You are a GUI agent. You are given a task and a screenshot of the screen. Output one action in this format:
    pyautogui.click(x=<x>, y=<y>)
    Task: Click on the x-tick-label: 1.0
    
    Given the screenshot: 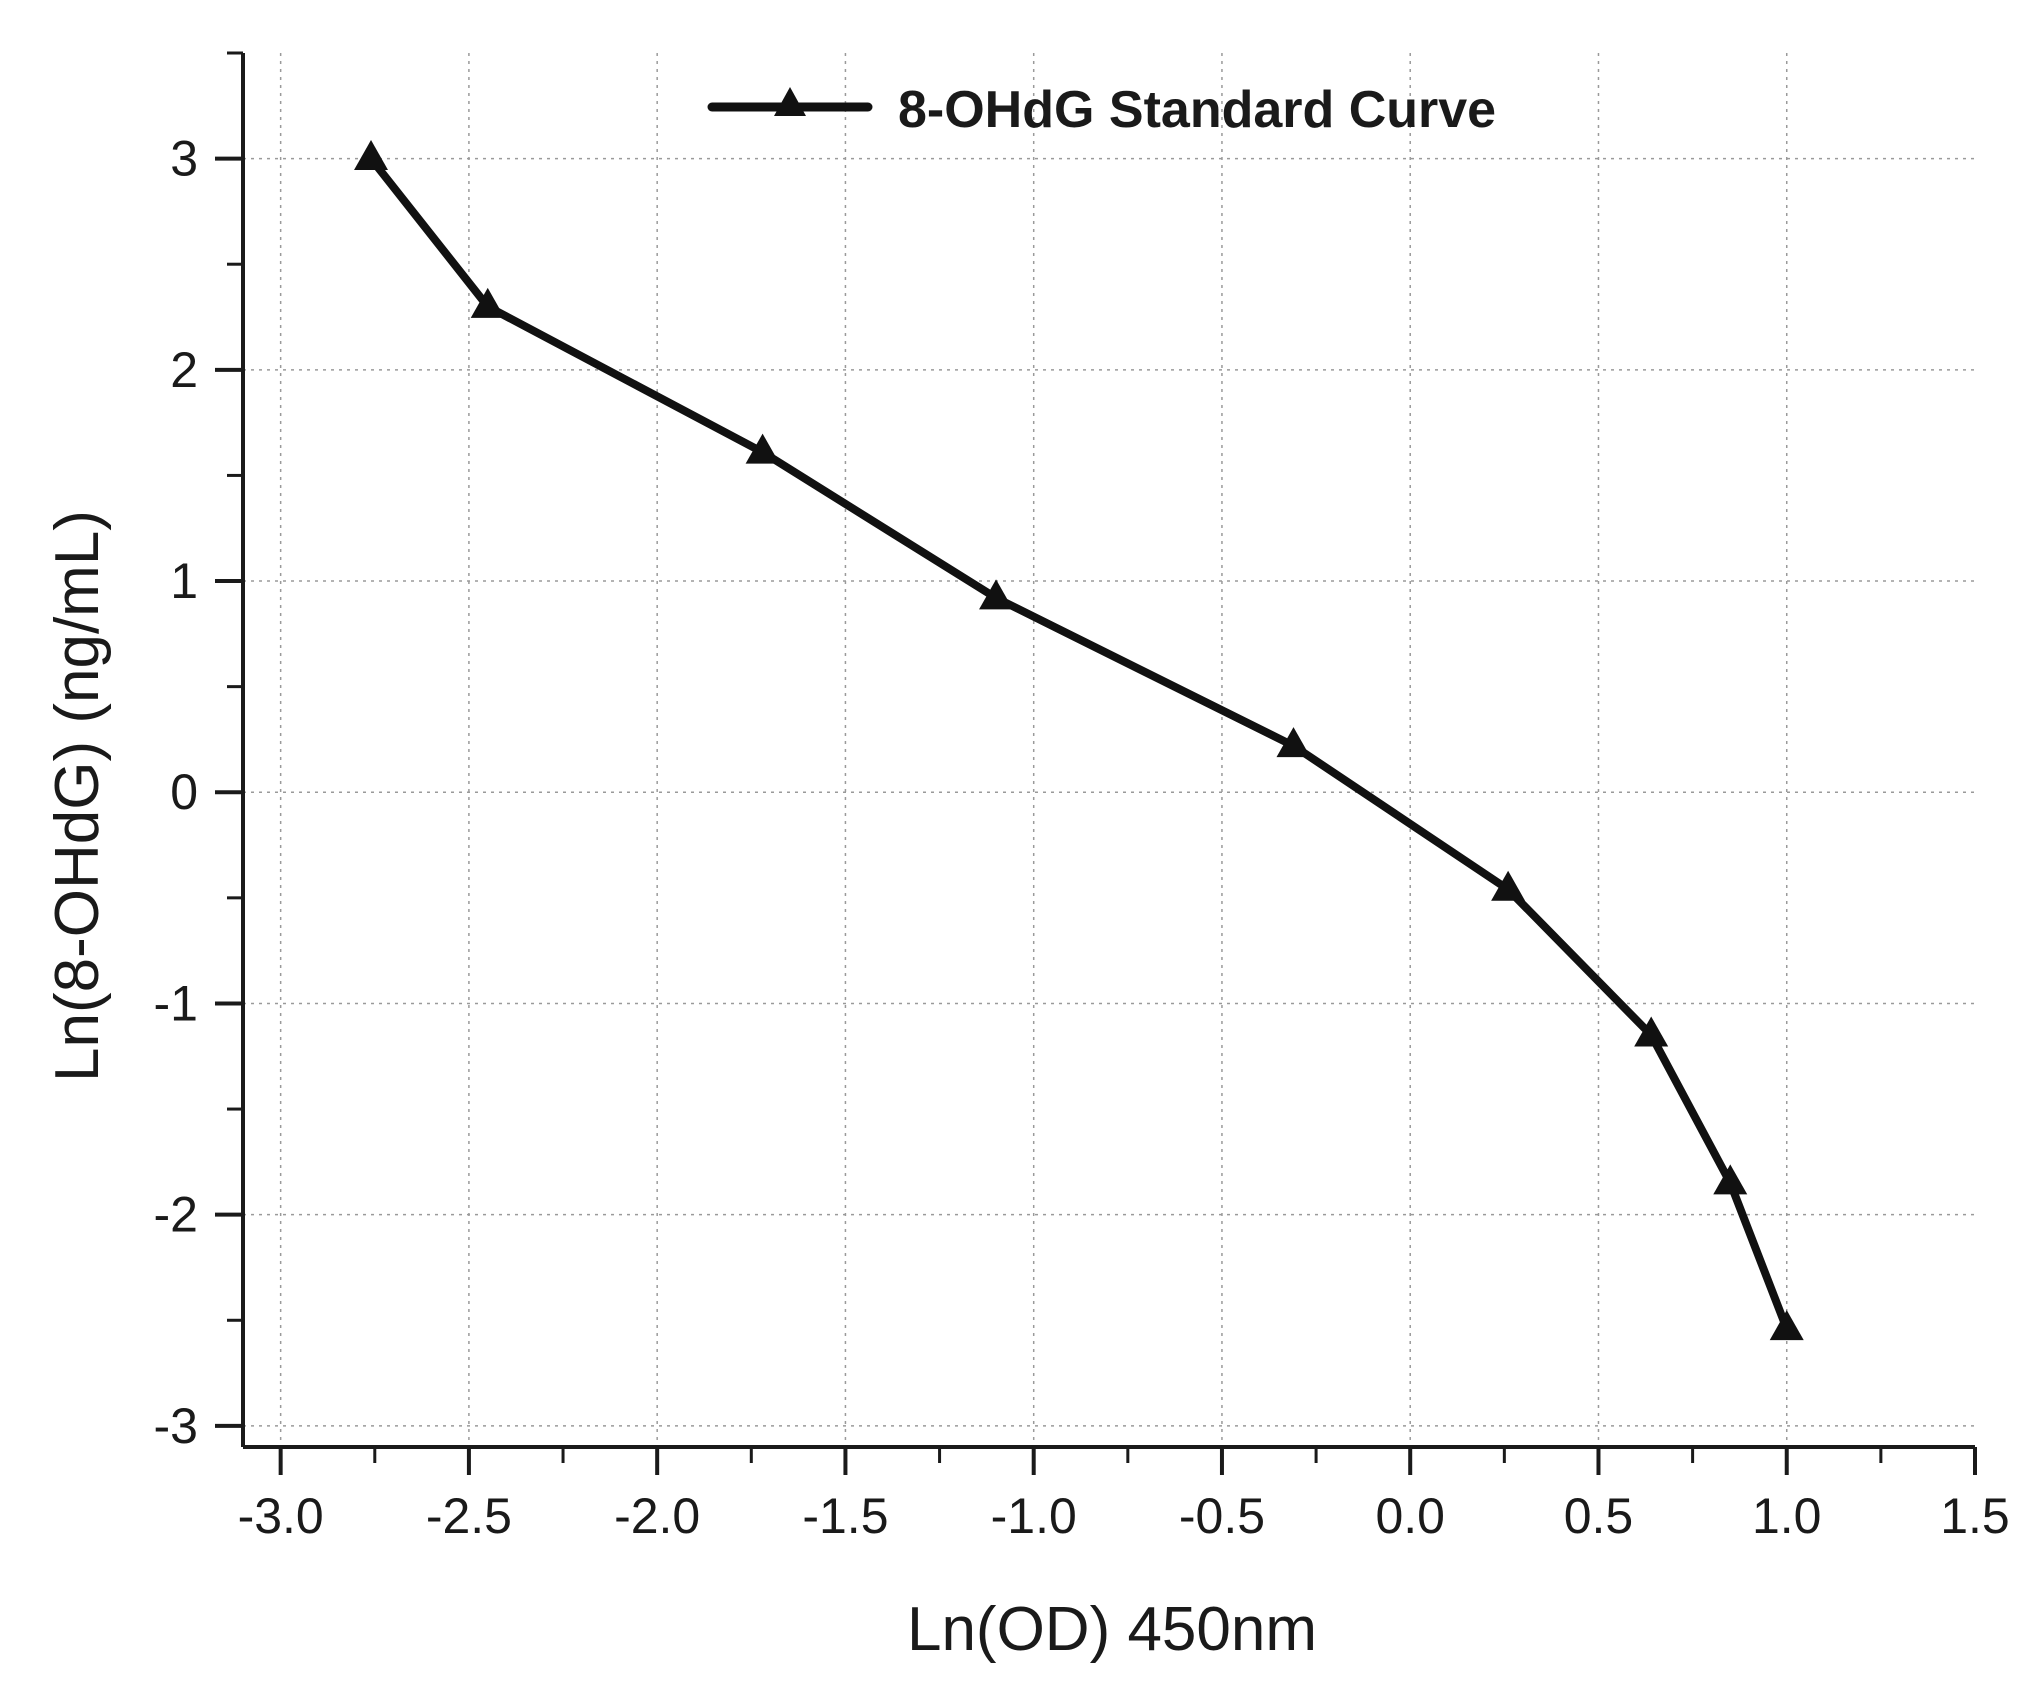 What is the action you would take?
    pyautogui.click(x=1787, y=1516)
    